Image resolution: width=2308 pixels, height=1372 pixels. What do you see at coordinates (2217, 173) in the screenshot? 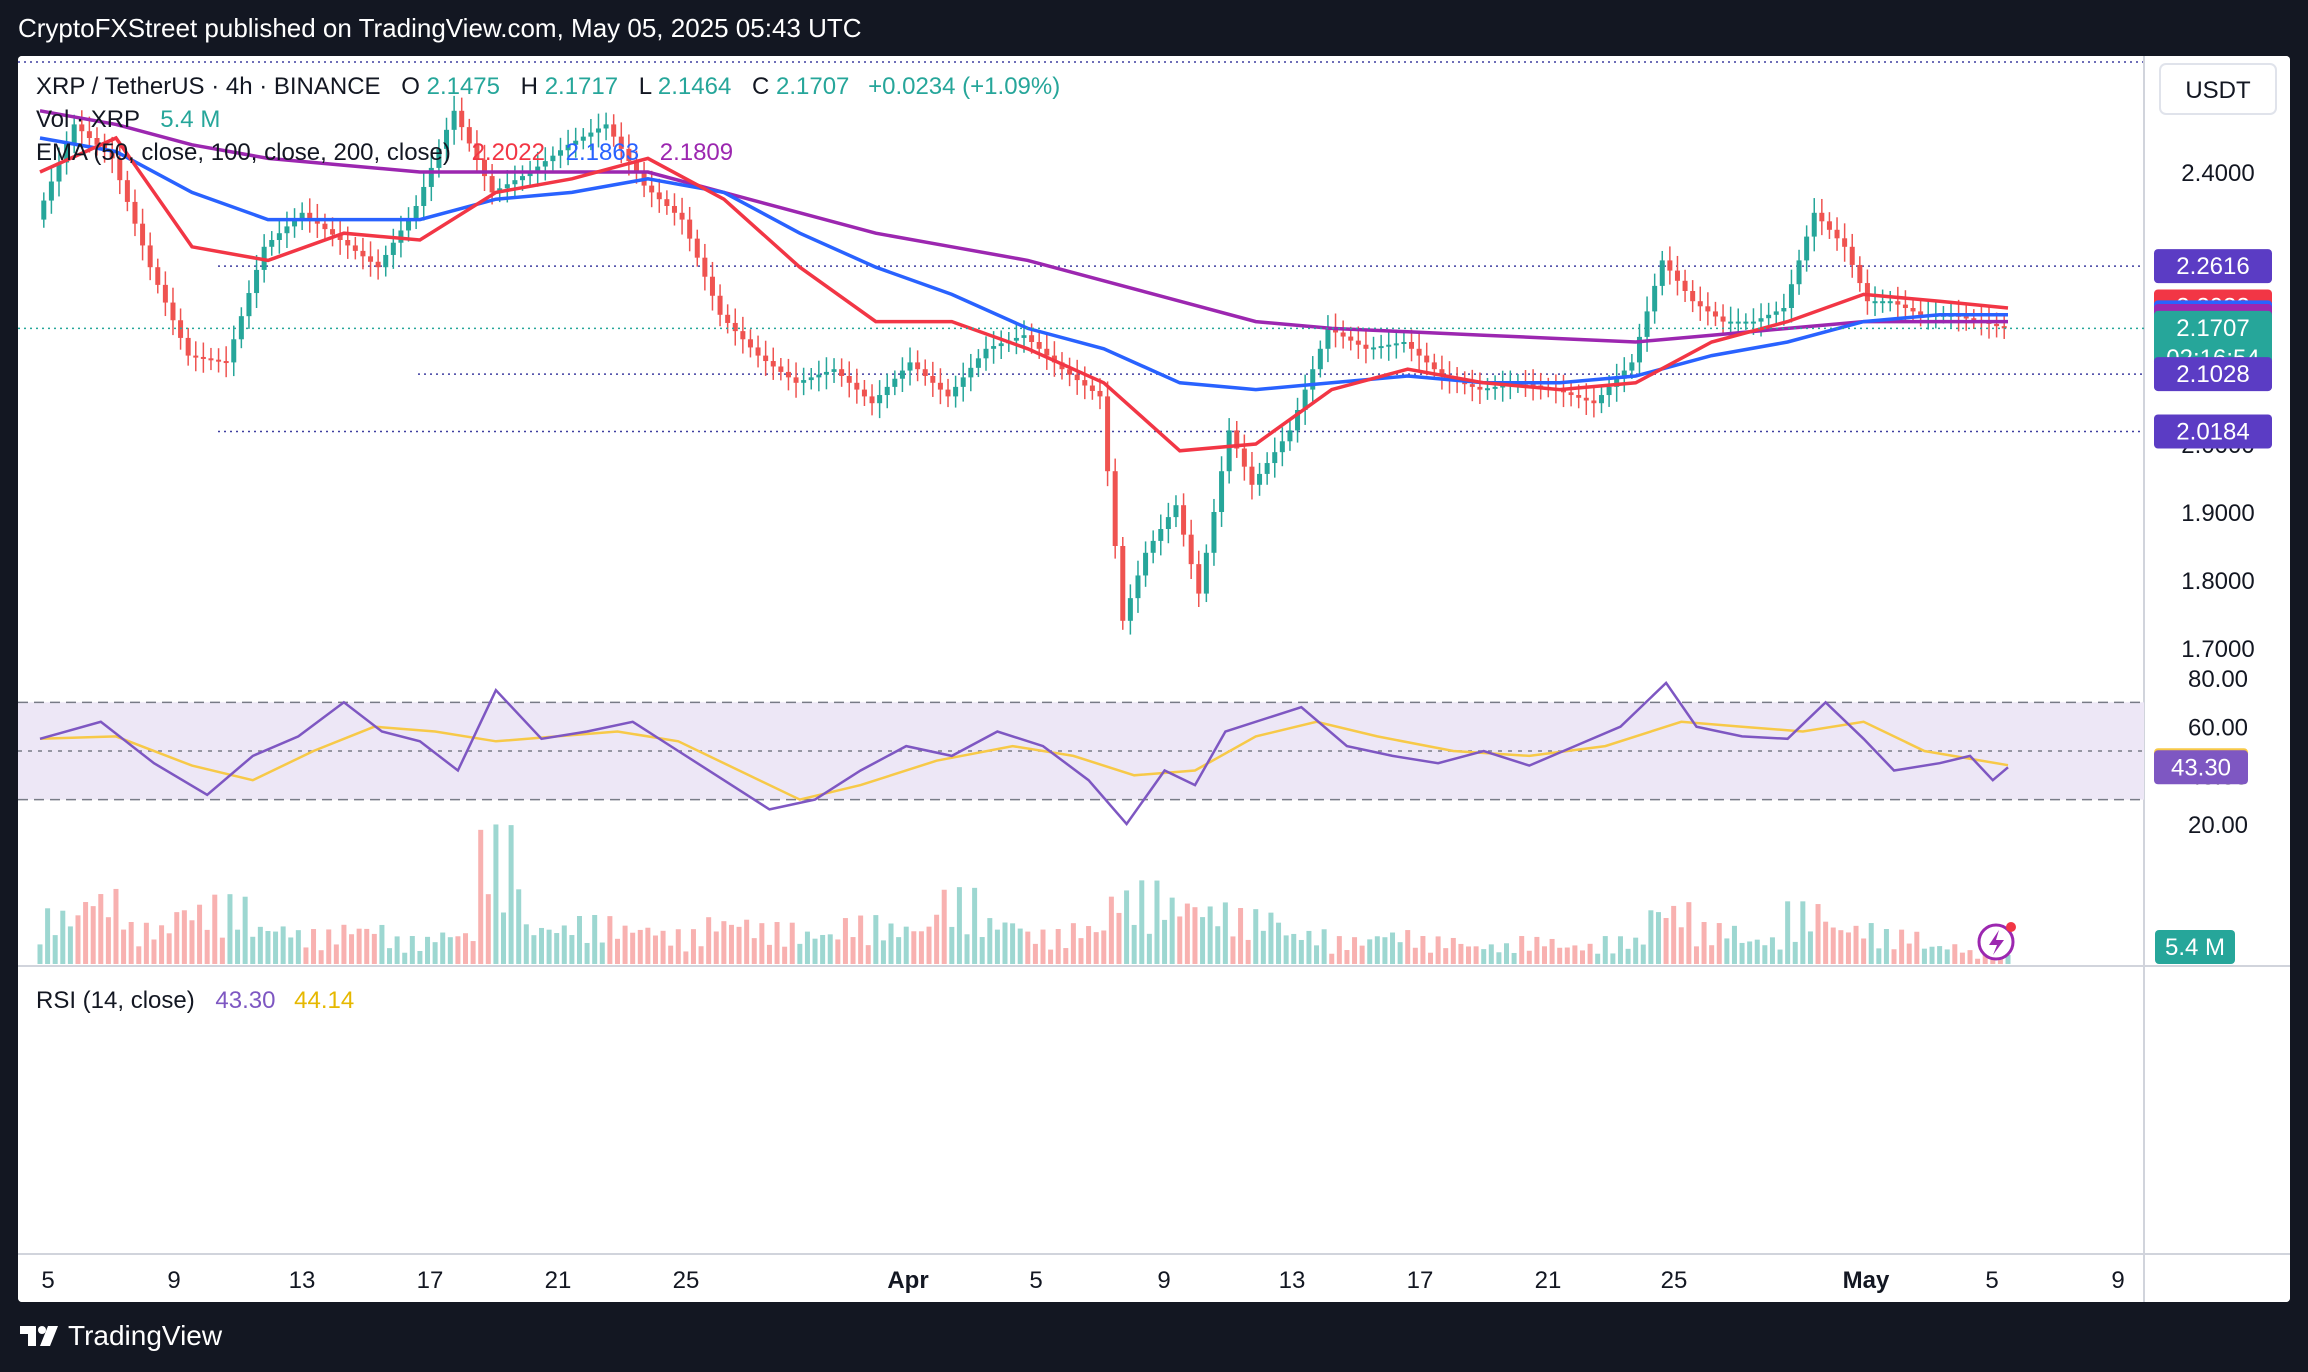
I see `price-tick: 2.4000` at bounding box center [2217, 173].